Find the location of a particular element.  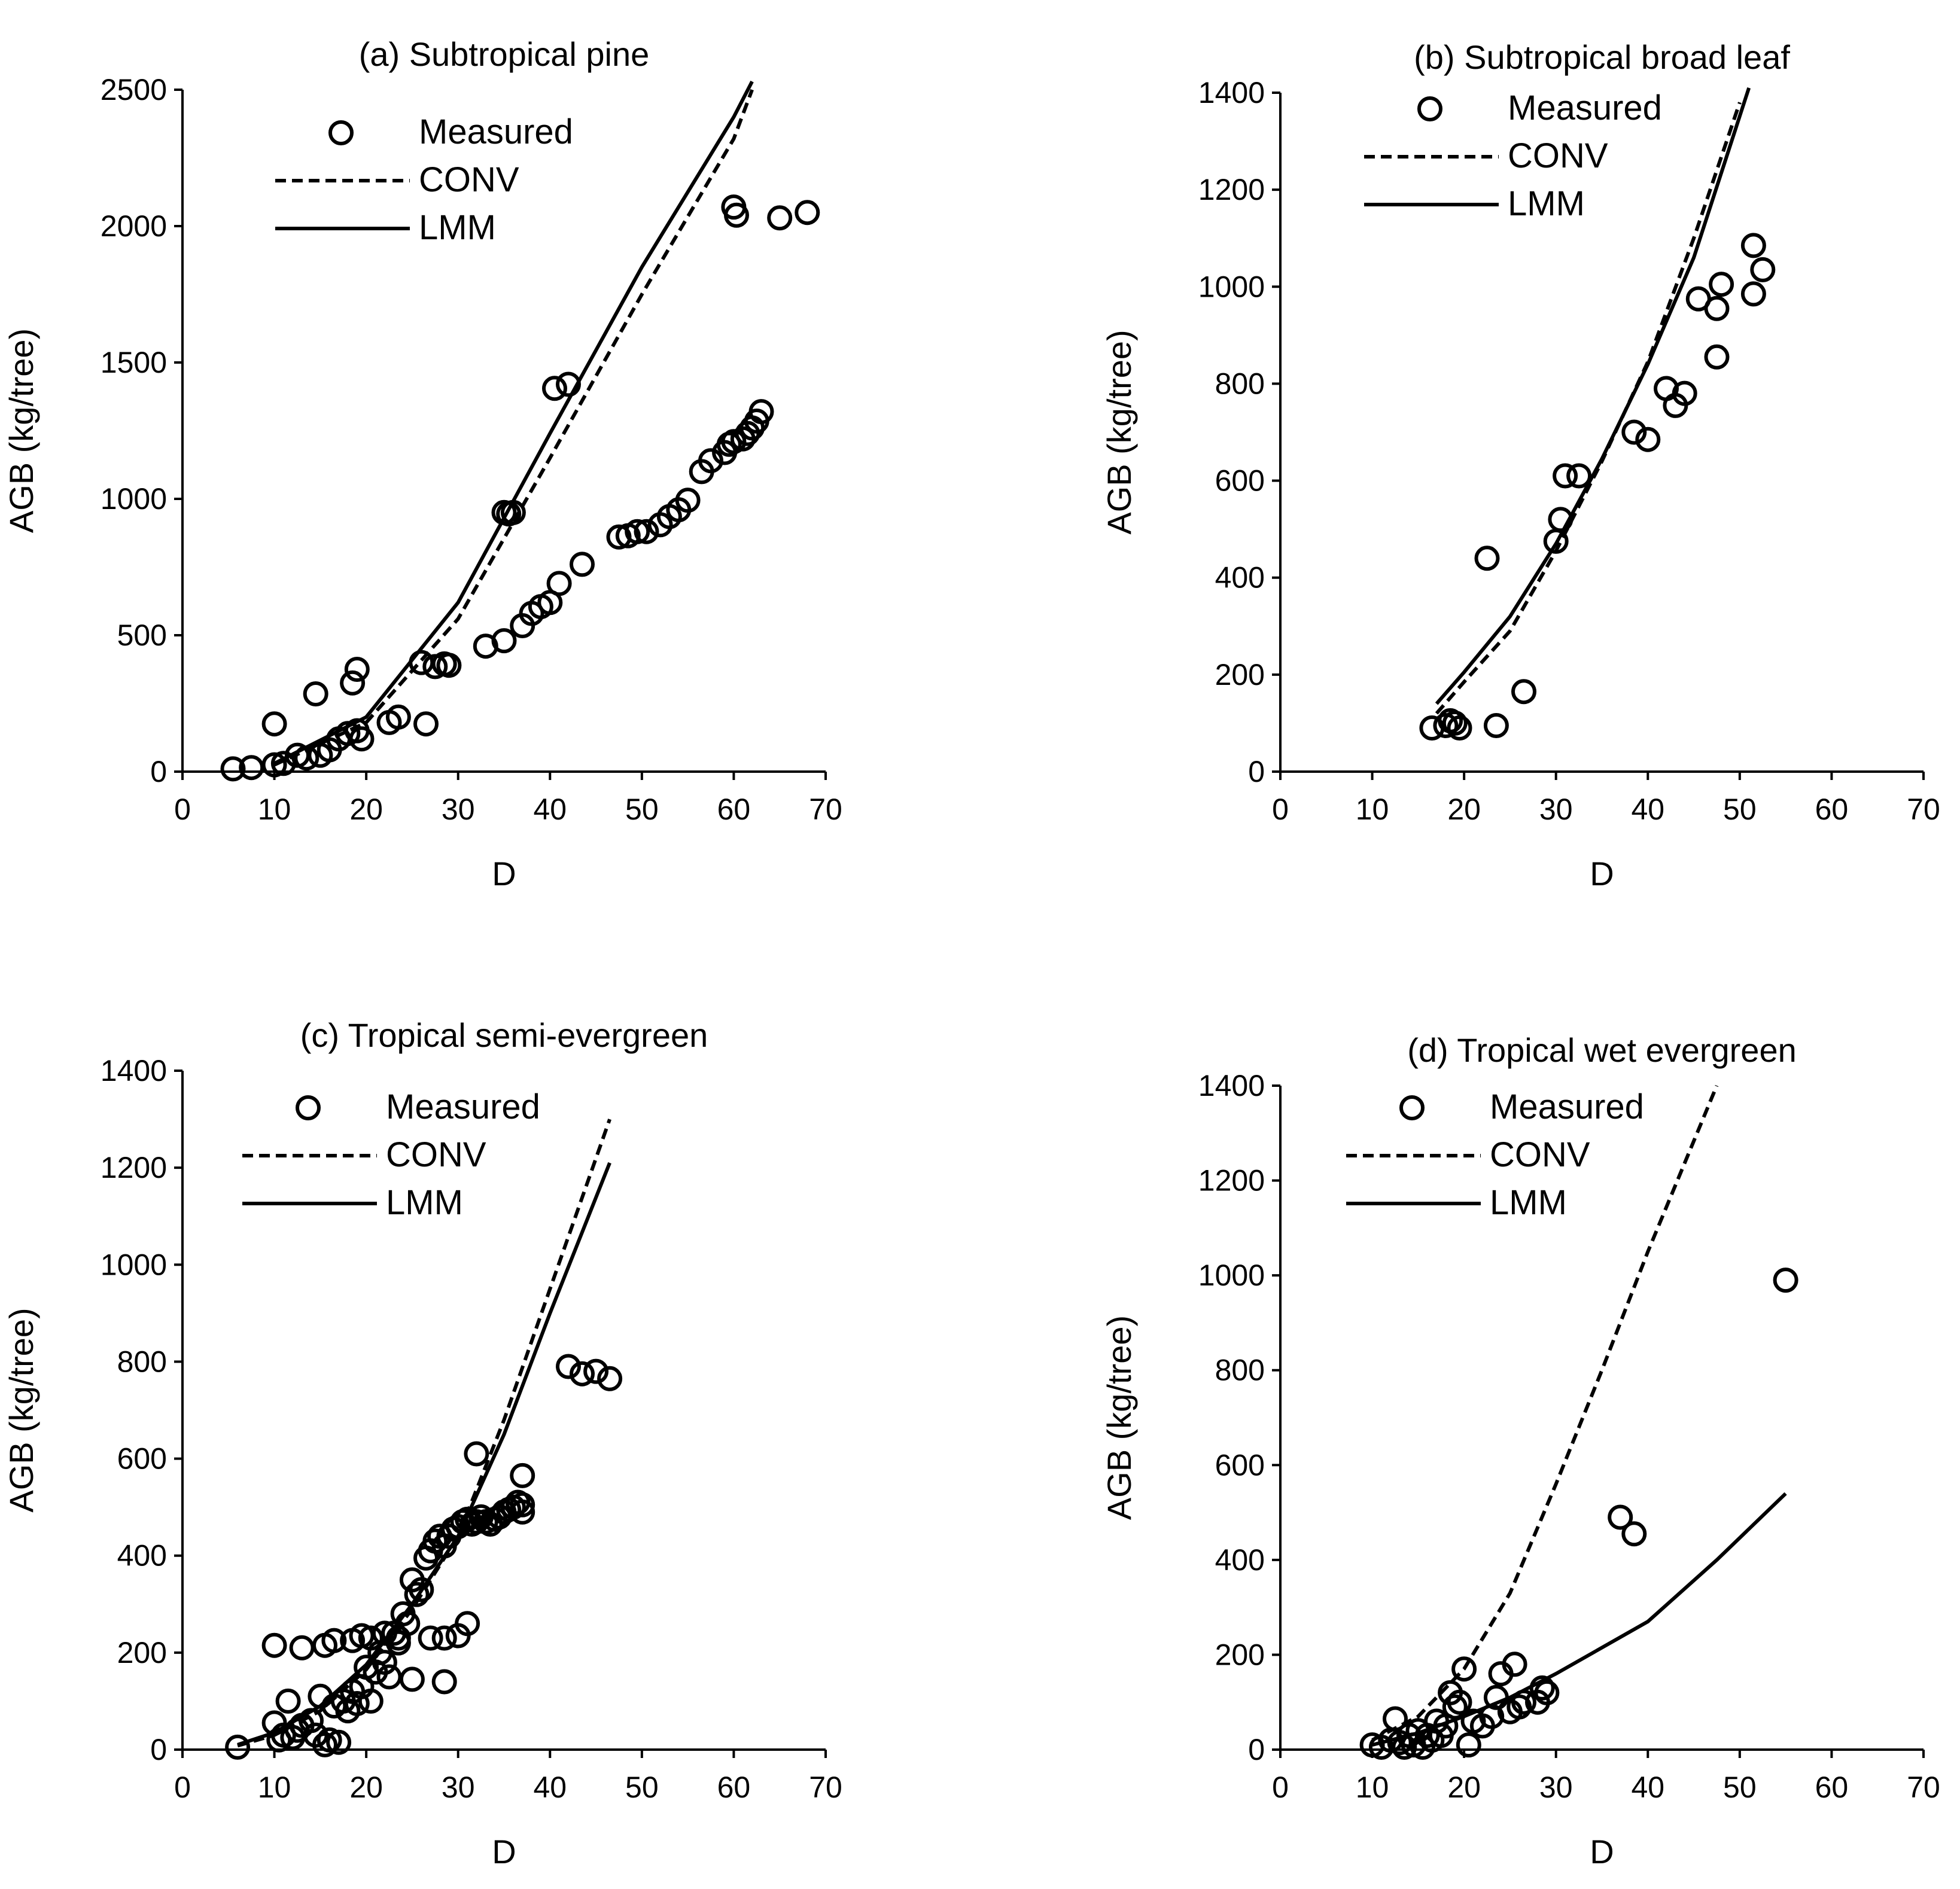

x-tick-label: 70 is located at coordinates (825, 810).